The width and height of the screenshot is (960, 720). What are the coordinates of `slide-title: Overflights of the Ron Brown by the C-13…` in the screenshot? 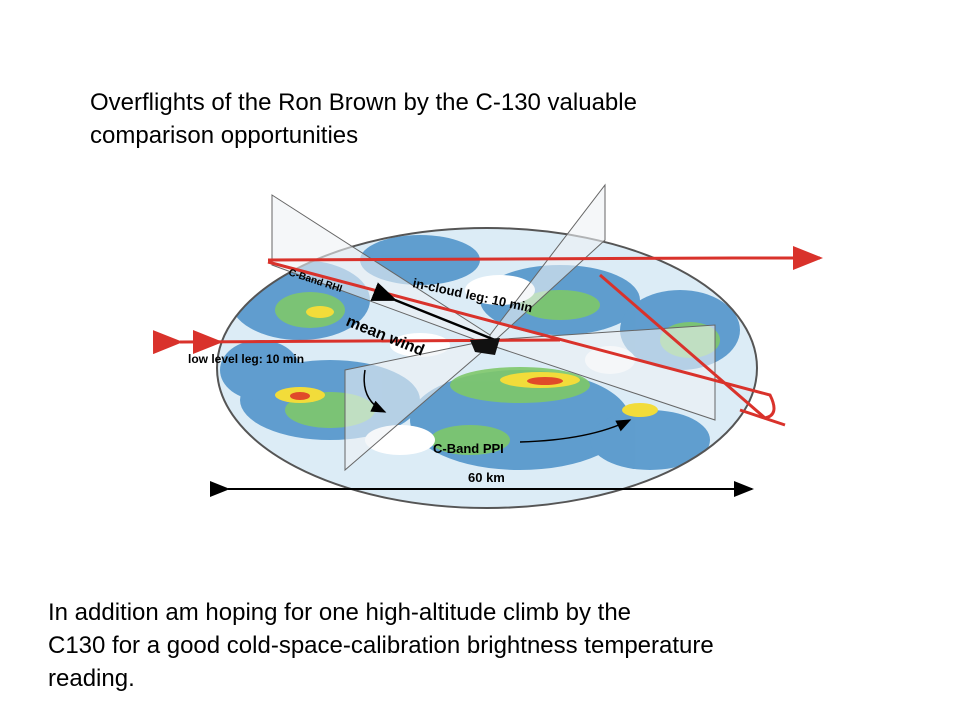 It's located at (363, 119).